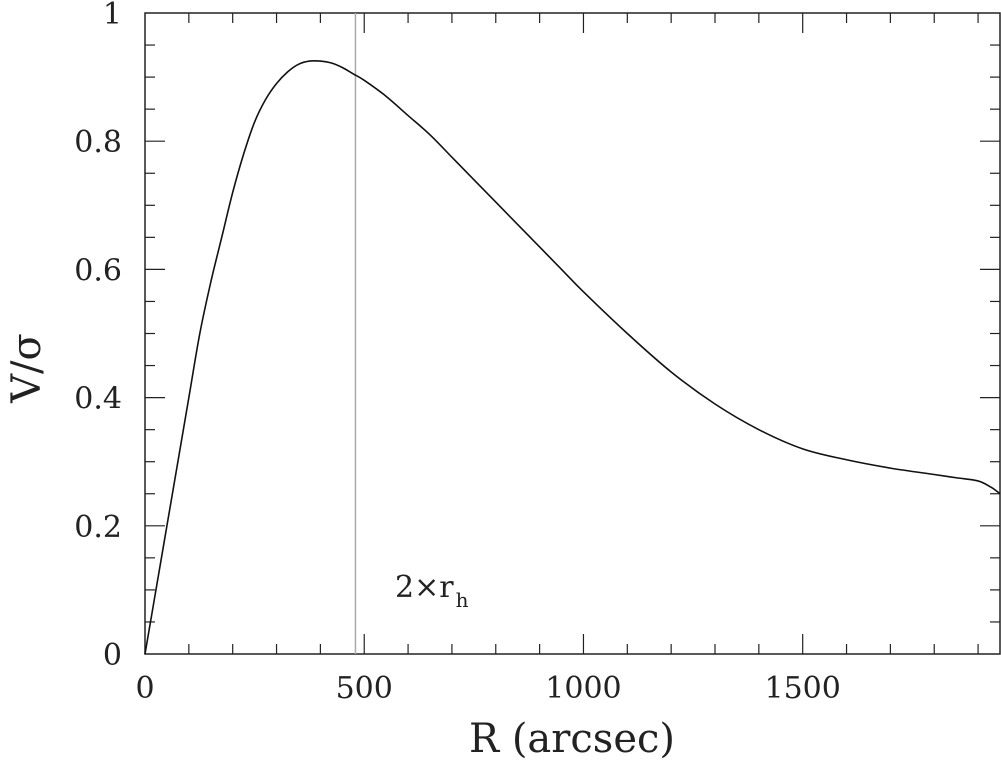 Image resolution: width=1001 pixels, height=763 pixels. Describe the element at coordinates (112, 16) in the screenshot. I see `y-tick-label: 1` at that location.